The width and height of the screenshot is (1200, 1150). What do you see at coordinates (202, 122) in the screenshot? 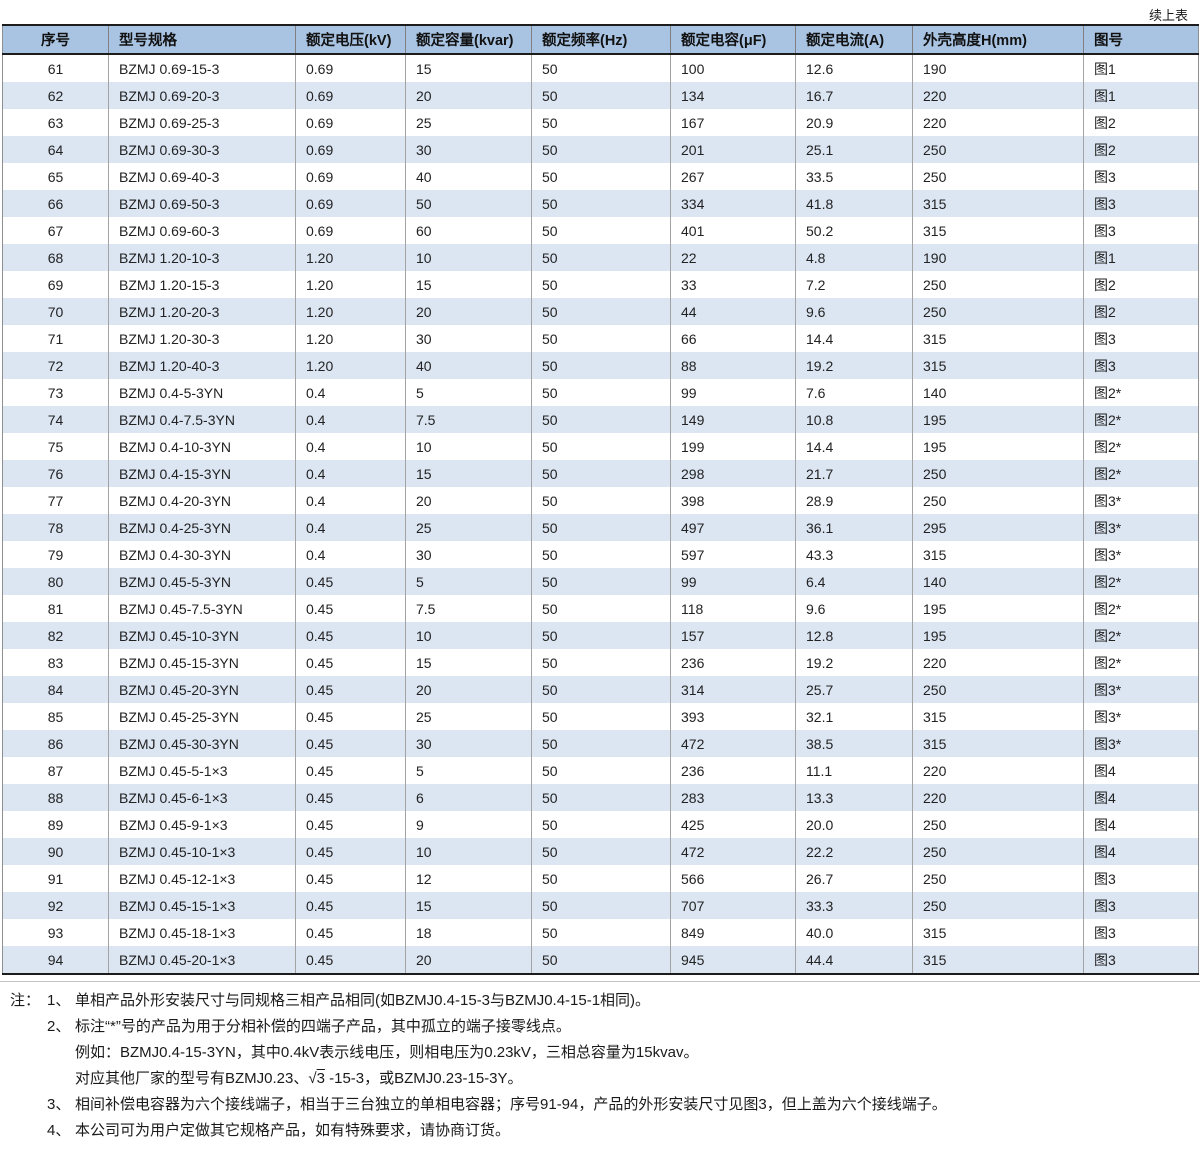
I see `cell-model: BZMJ 0.69-25-3` at bounding box center [202, 122].